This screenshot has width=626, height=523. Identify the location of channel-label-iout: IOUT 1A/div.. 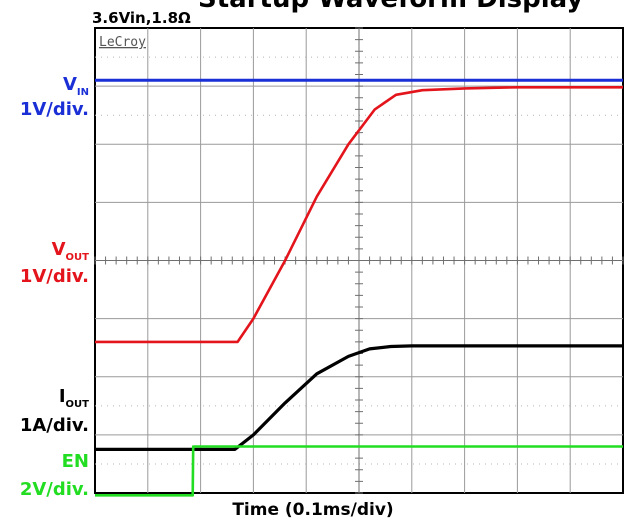
(44, 411).